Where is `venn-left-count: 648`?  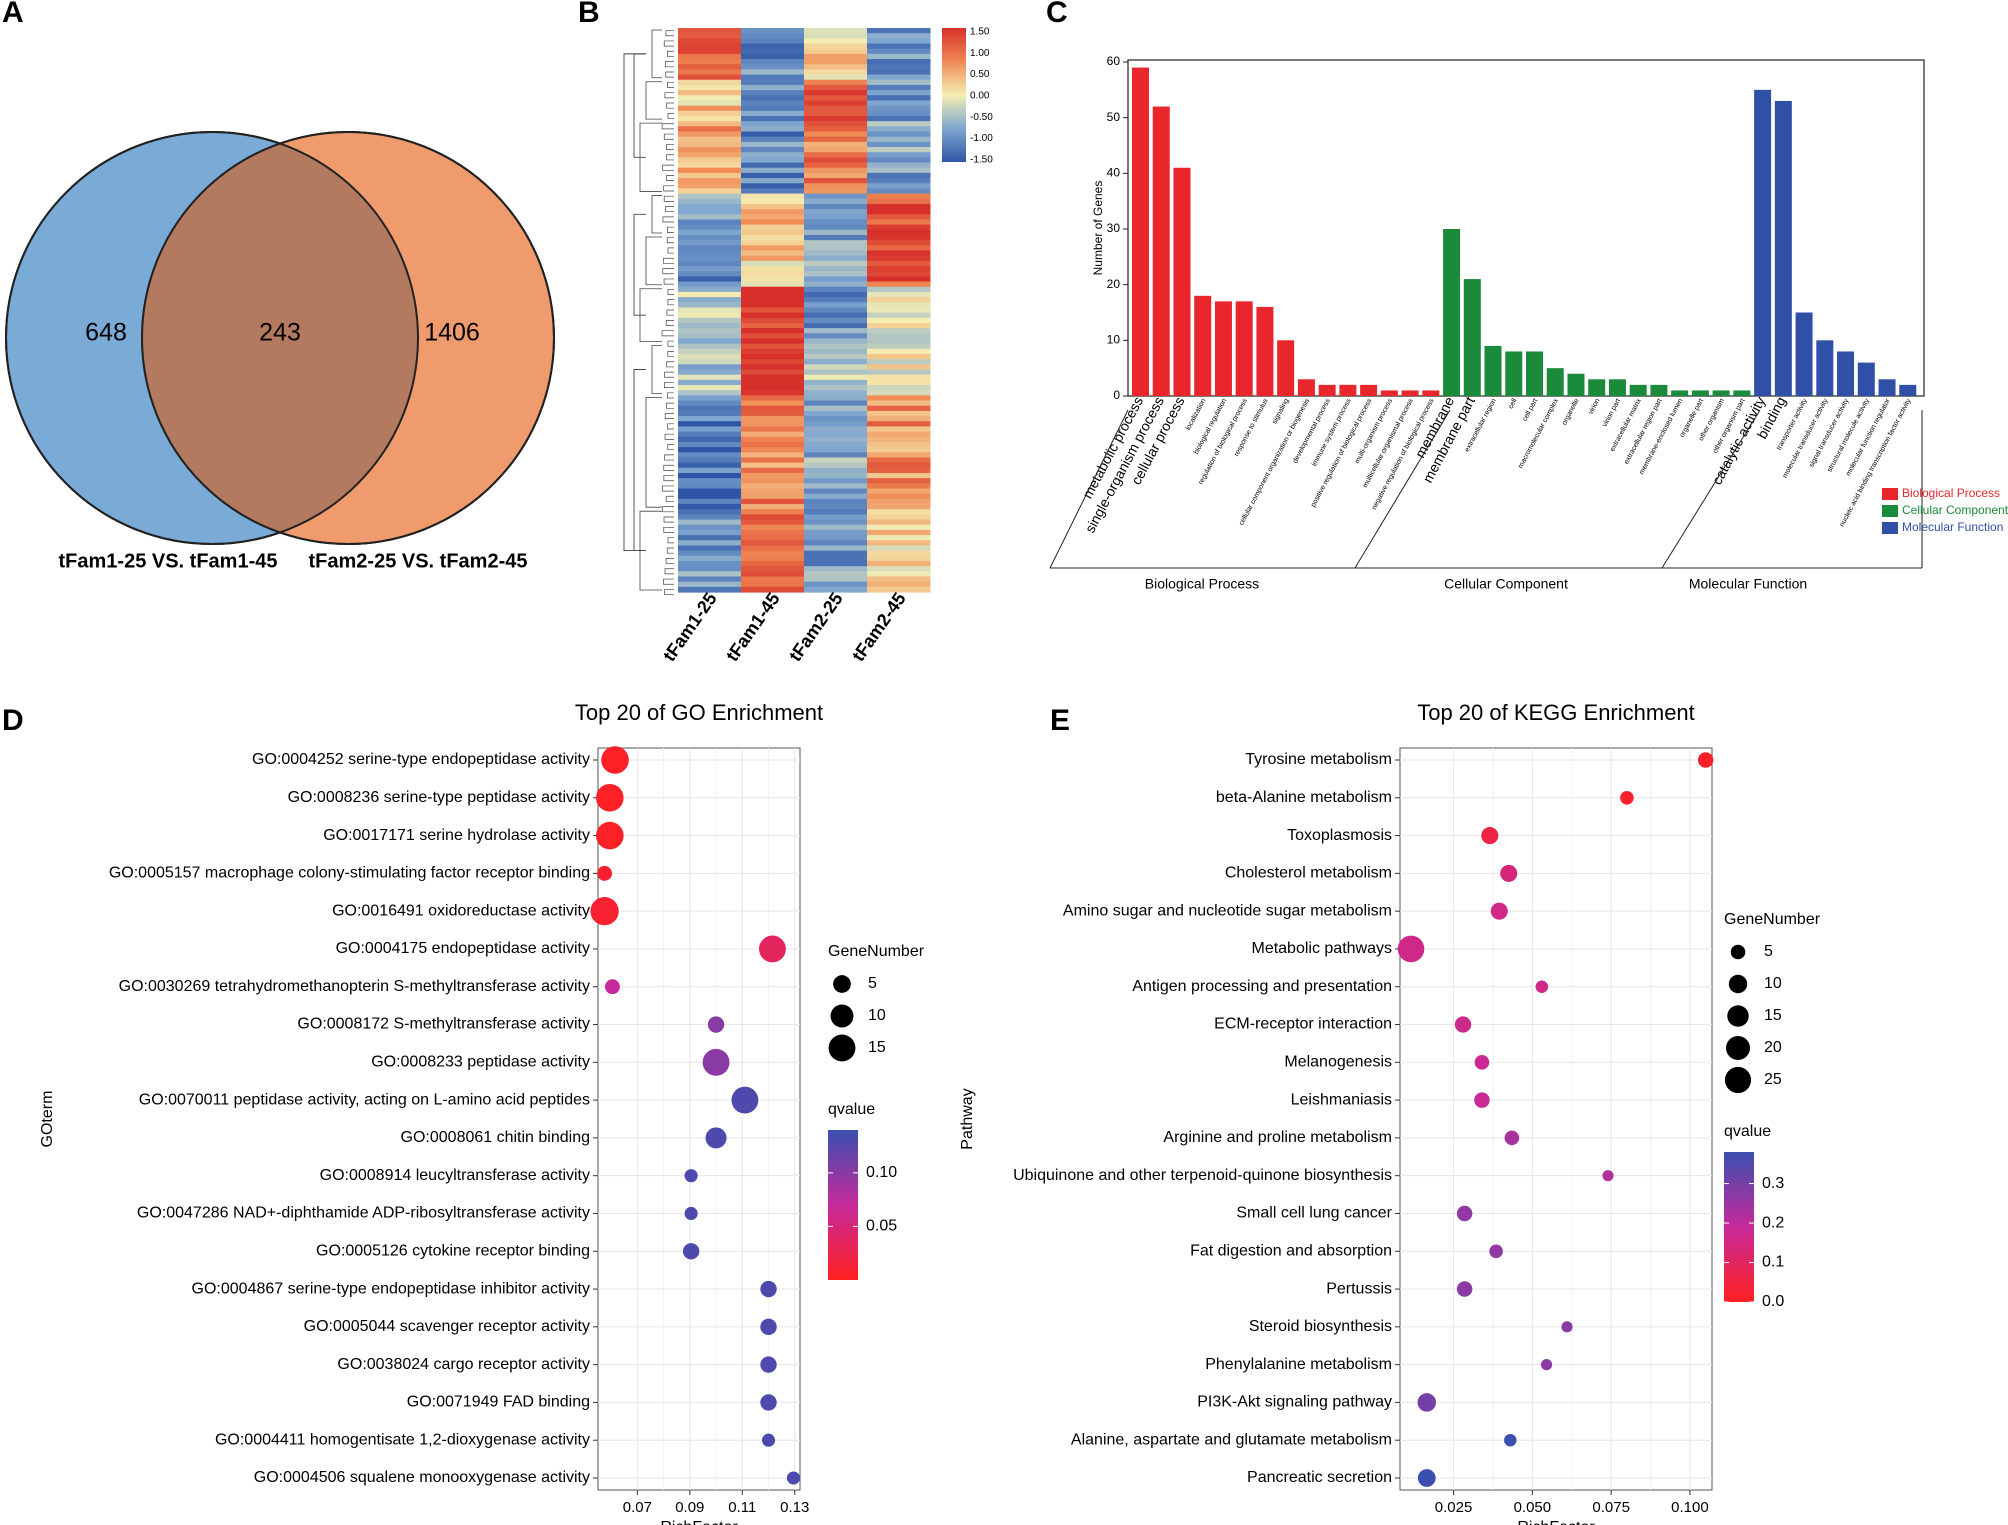
venn-left-count: 648 is located at coordinates (106, 333).